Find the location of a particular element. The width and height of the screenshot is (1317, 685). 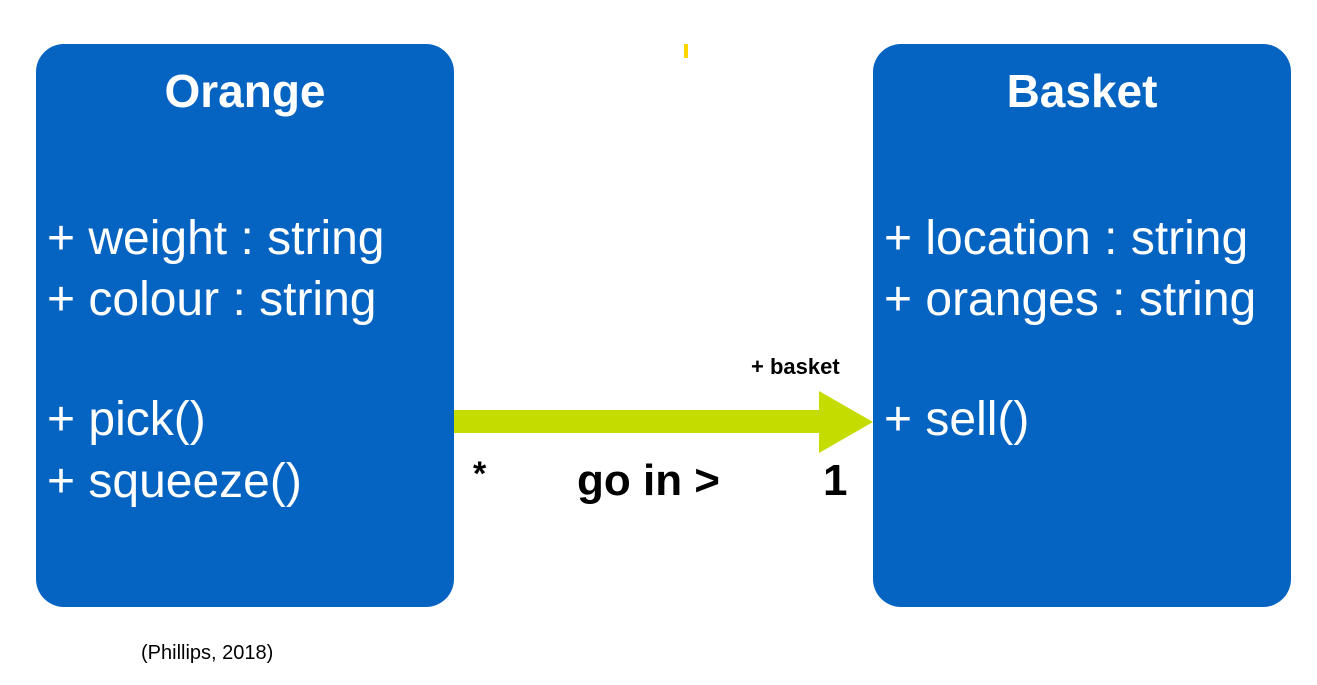

target-multiplicity: 1 is located at coordinates (835, 480).